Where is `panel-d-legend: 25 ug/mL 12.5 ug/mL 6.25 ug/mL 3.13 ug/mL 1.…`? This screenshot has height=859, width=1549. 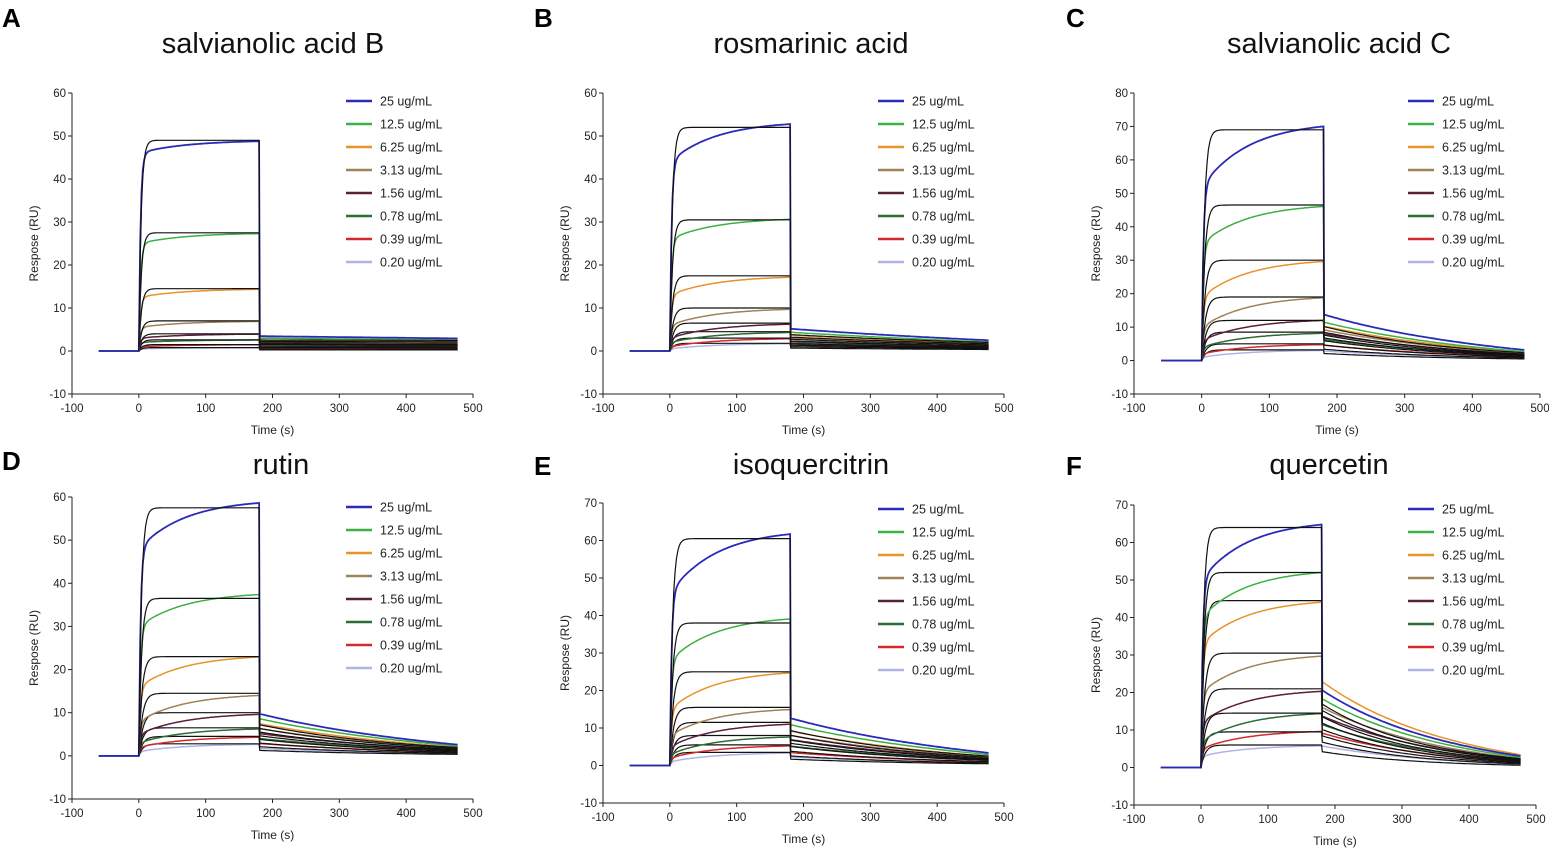 panel-d-legend: 25 ug/mL 12.5 ug/mL 6.25 ug/mL 3.13 ug/mL 1.… is located at coordinates (394, 588).